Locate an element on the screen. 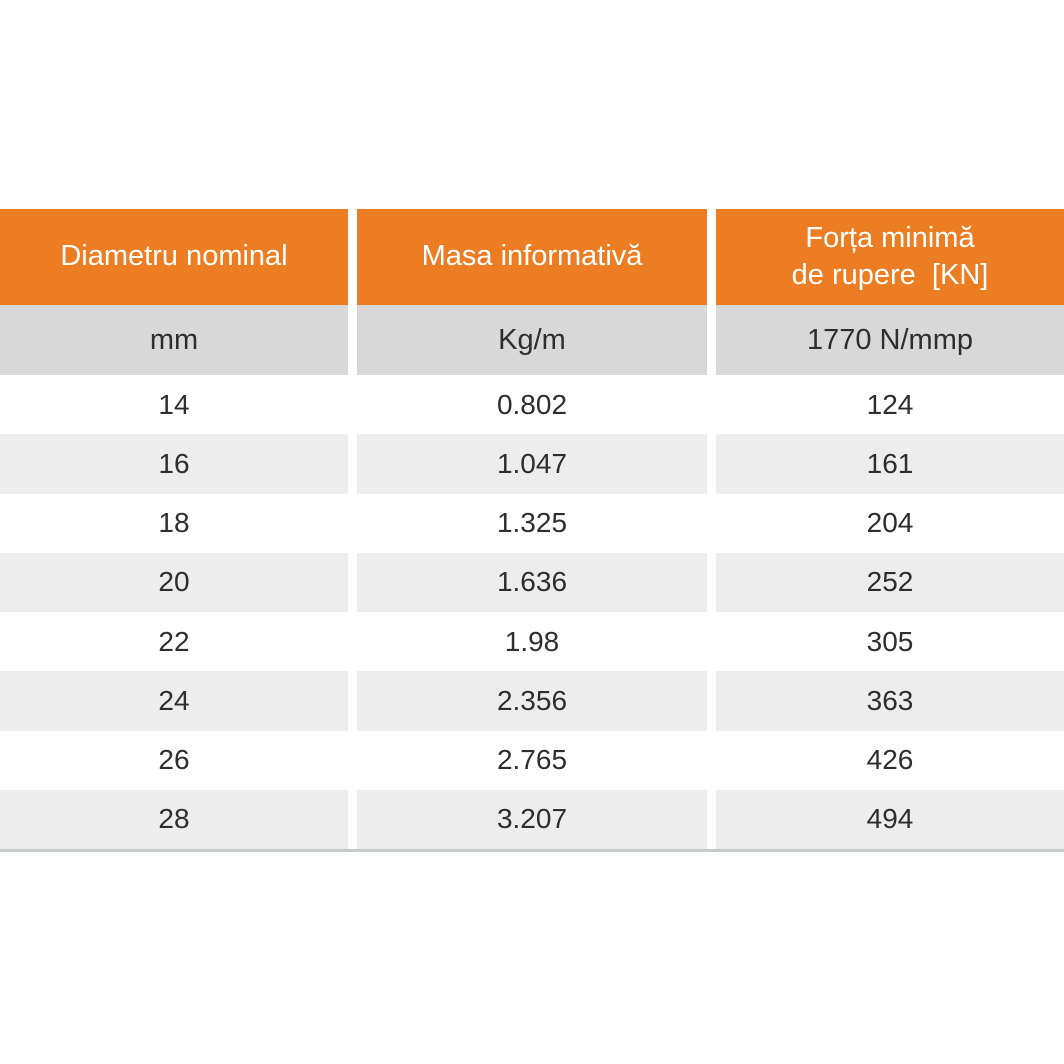 The height and width of the screenshot is (1064, 1064). header-cell-masa-informativa: Masa informativă is located at coordinates (532, 257).